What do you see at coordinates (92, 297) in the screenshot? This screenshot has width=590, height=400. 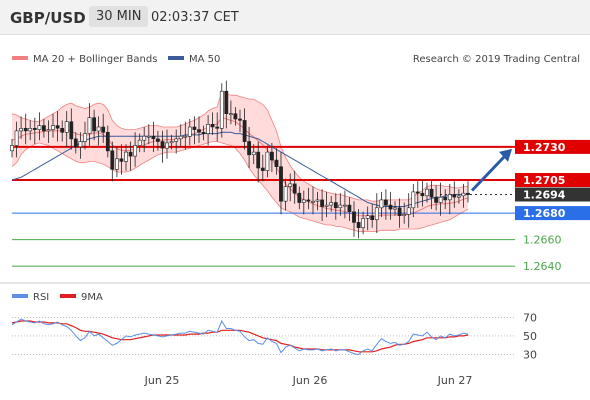 I see `legend-9ma-label: 9MA` at bounding box center [92, 297].